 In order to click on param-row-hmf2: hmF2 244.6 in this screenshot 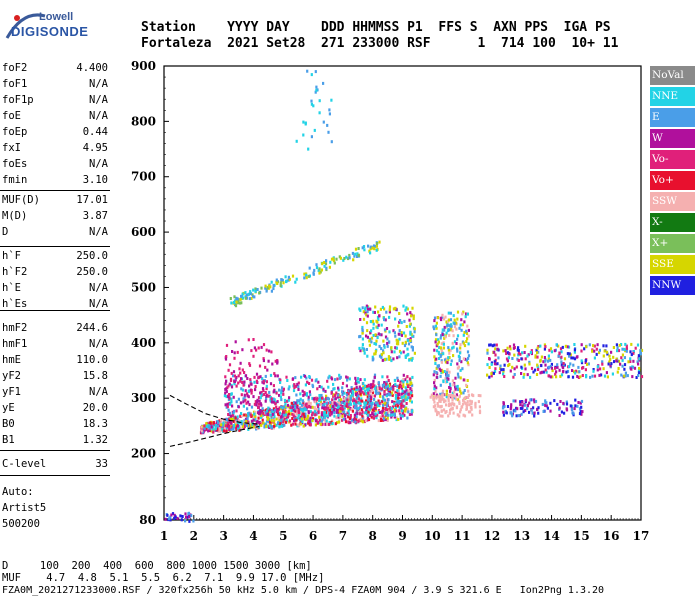, I will do `click(55, 328)`.